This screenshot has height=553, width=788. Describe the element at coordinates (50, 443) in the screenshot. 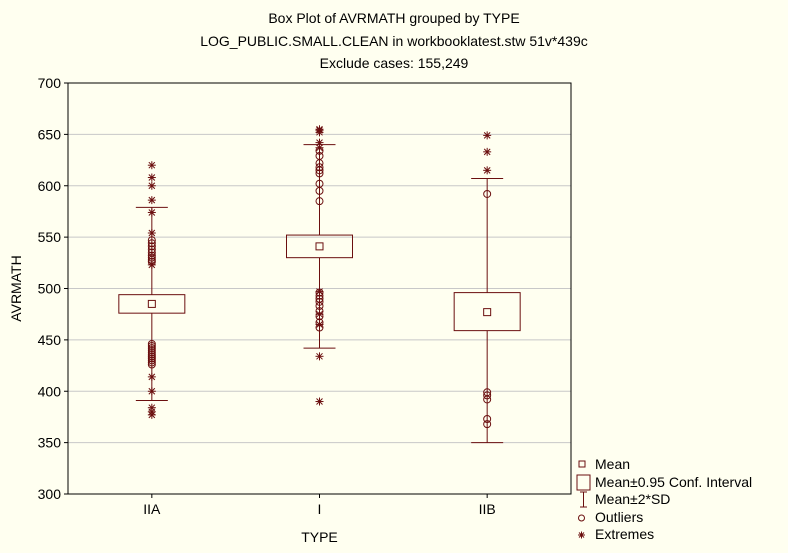

I see `y-tick-label: 350` at that location.